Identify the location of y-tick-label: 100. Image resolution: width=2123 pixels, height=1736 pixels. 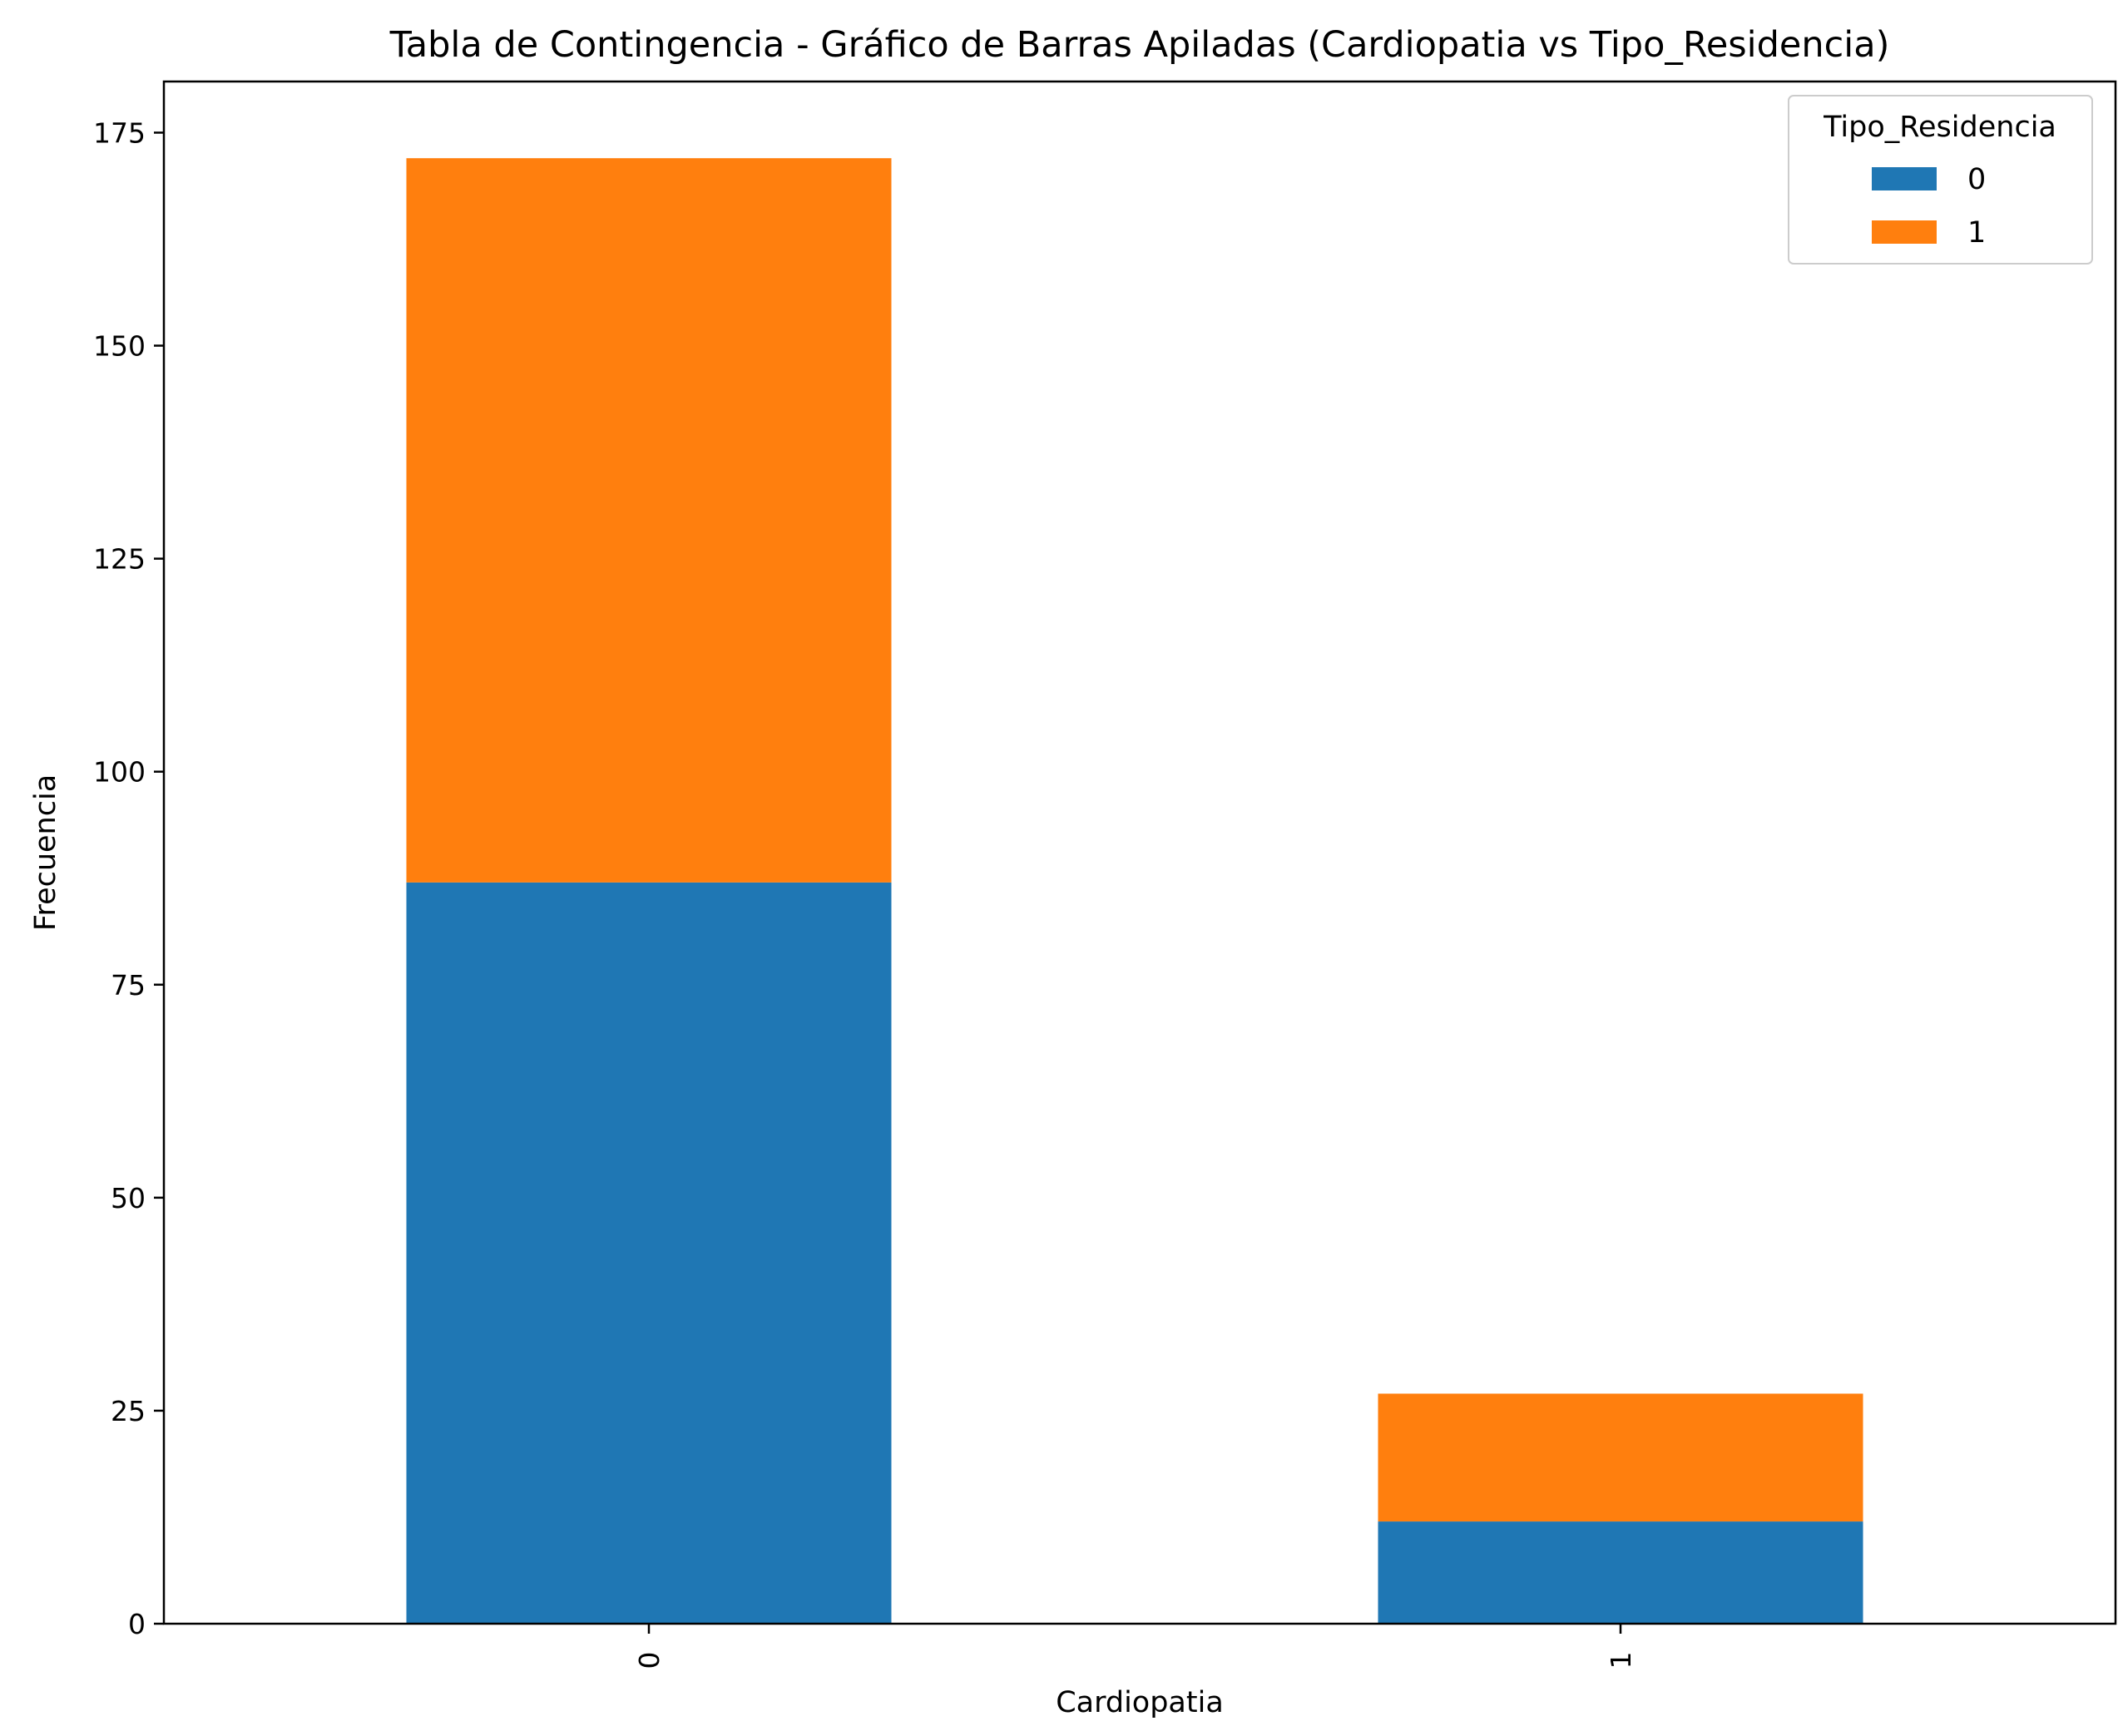
(119, 772).